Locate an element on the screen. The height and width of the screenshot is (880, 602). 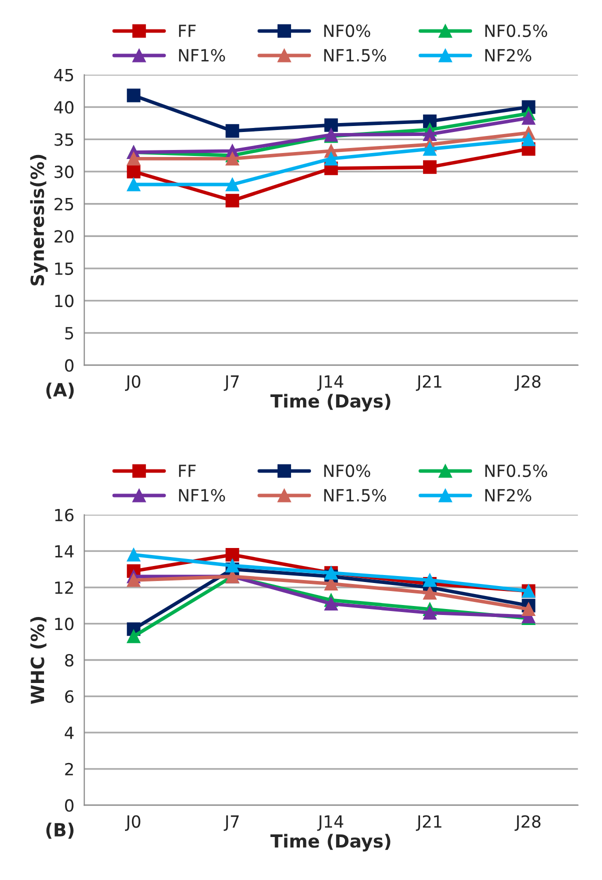
y-tick-label: 12 is located at coordinates (64, 587).